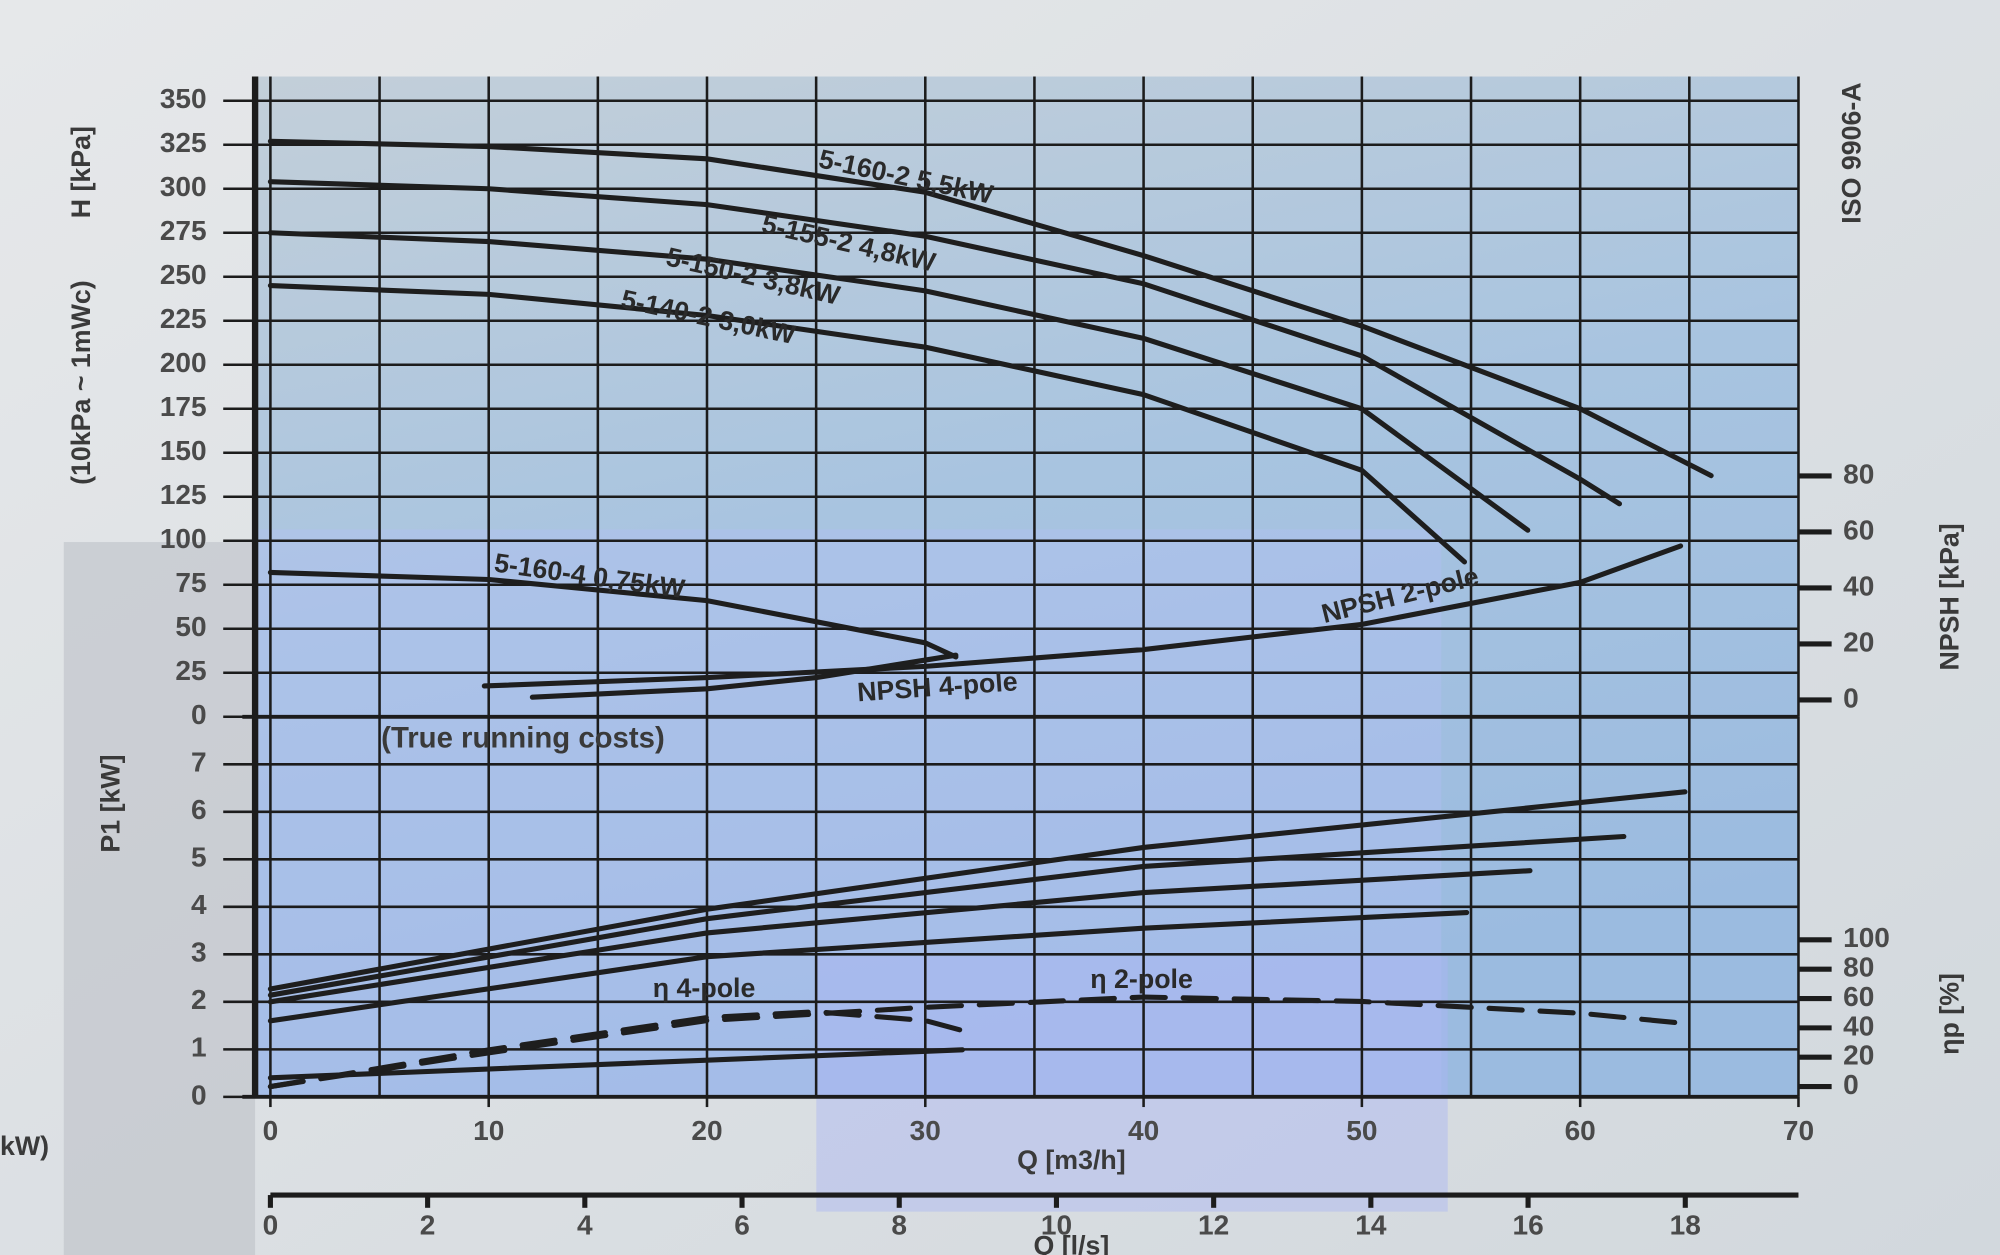  Describe the element at coordinates (523, 737) in the screenshot. I see `annotation: (True running costs)` at that location.